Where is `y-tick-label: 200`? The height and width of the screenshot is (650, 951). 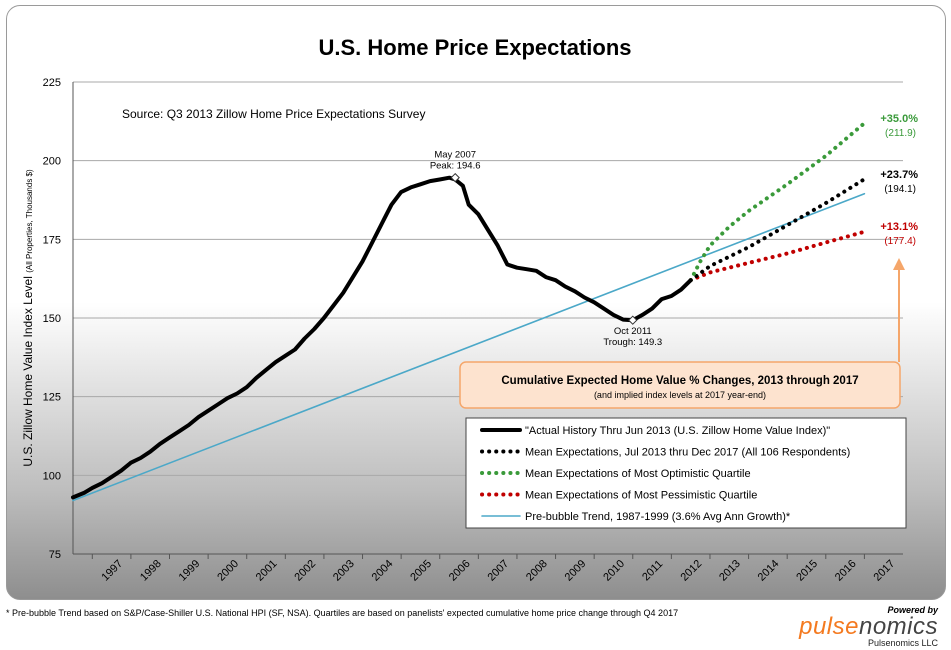 y-tick-label: 200 is located at coordinates (52, 162).